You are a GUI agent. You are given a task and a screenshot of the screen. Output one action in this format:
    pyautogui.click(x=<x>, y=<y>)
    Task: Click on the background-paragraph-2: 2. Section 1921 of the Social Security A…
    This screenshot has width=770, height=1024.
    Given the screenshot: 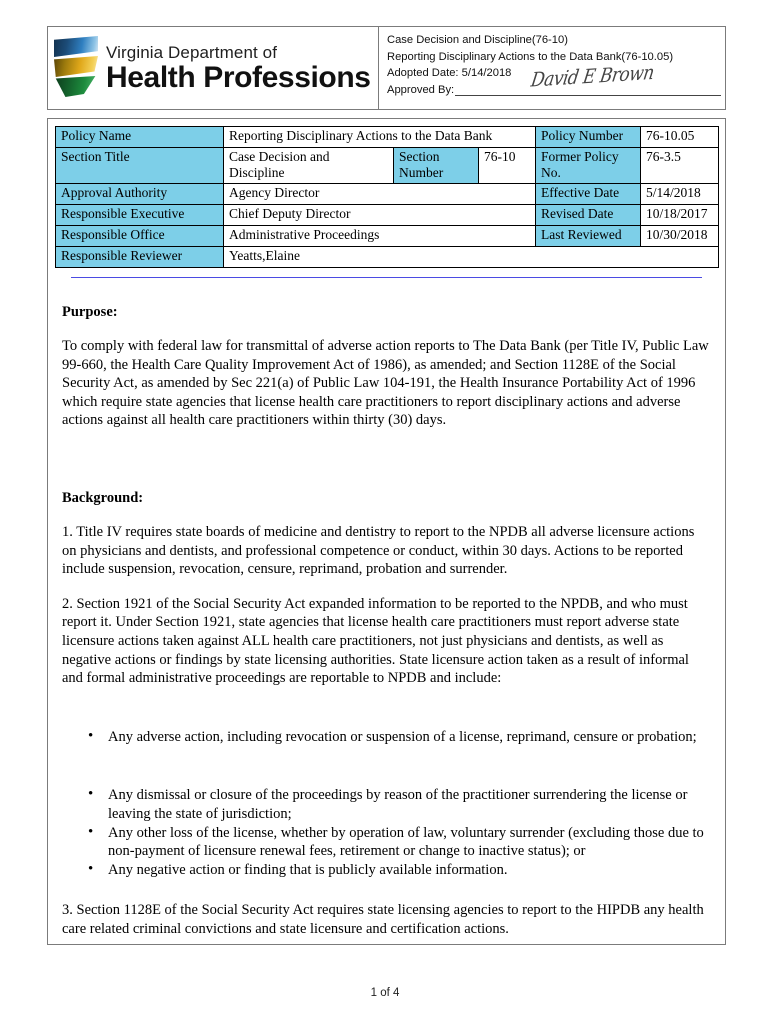 What is the action you would take?
    pyautogui.click(x=375, y=641)
    